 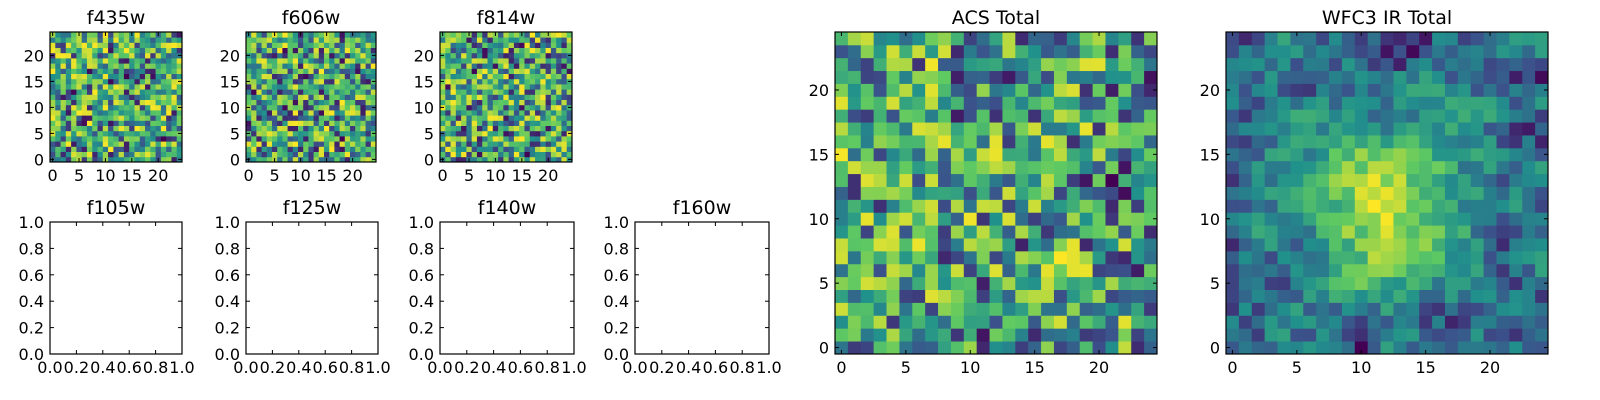 What do you see at coordinates (429, 159) in the screenshot?
I see `y-tick-label: 0` at bounding box center [429, 159].